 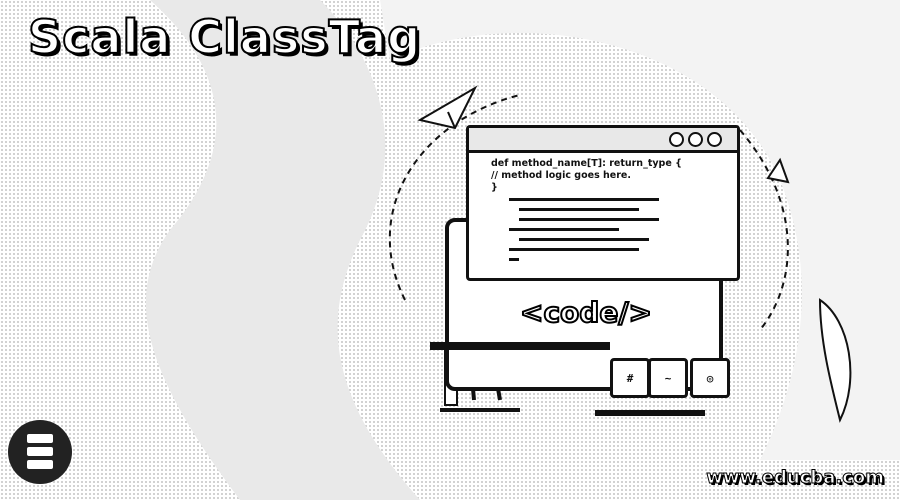 I want to click on code-line: }, so click(x=494, y=187).